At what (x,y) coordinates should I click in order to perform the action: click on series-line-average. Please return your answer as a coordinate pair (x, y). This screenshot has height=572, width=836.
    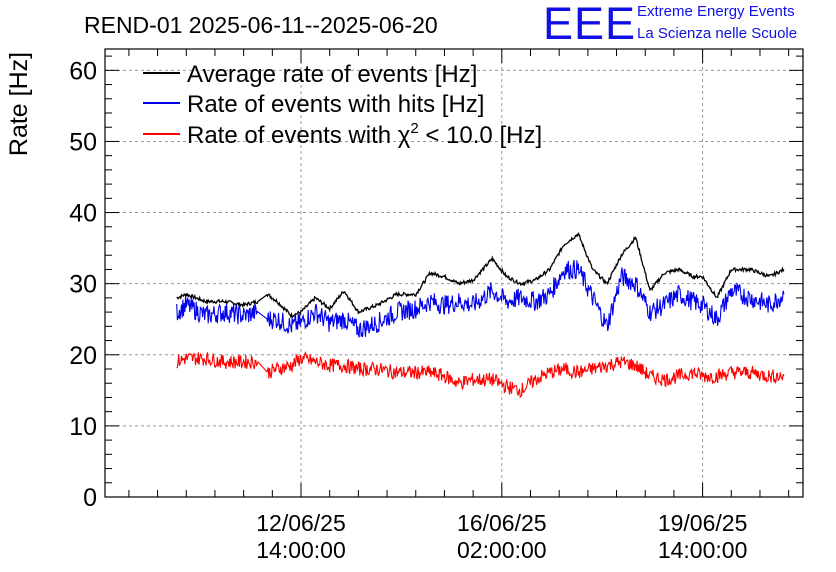
    Looking at the image, I should click on (480, 275).